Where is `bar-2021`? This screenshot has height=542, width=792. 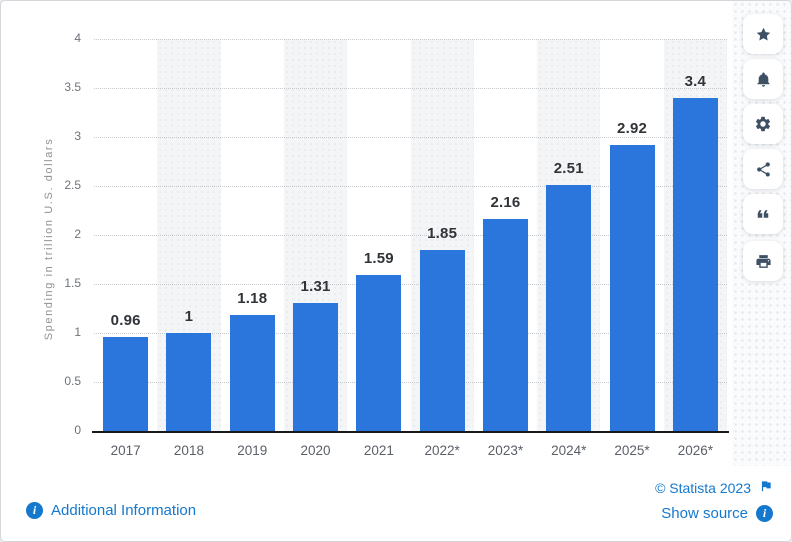 bar-2021 is located at coordinates (379, 353).